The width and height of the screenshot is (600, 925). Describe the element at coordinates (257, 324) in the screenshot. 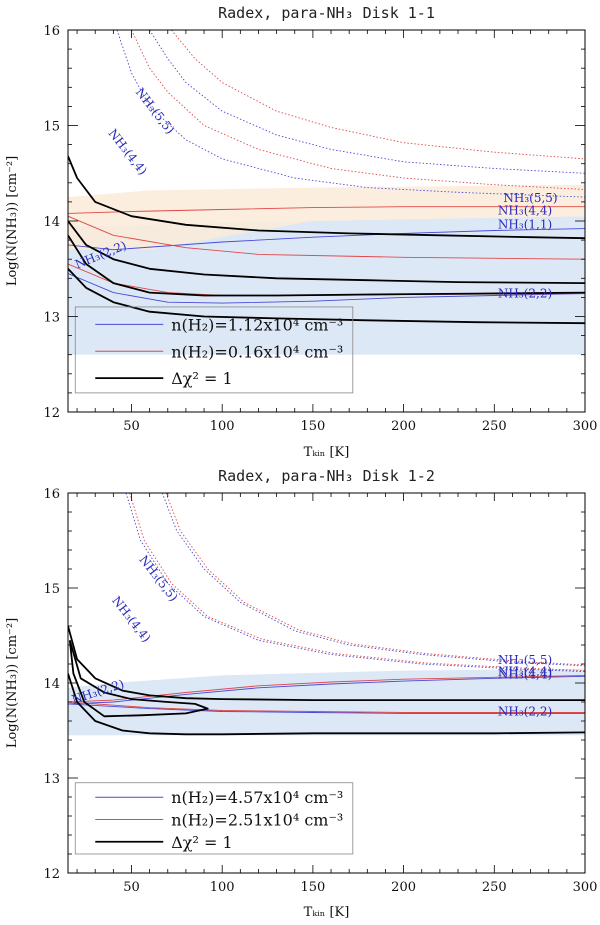

I see `legend-label: n(H₂)=1.12x10⁴ cm⁻³` at that location.